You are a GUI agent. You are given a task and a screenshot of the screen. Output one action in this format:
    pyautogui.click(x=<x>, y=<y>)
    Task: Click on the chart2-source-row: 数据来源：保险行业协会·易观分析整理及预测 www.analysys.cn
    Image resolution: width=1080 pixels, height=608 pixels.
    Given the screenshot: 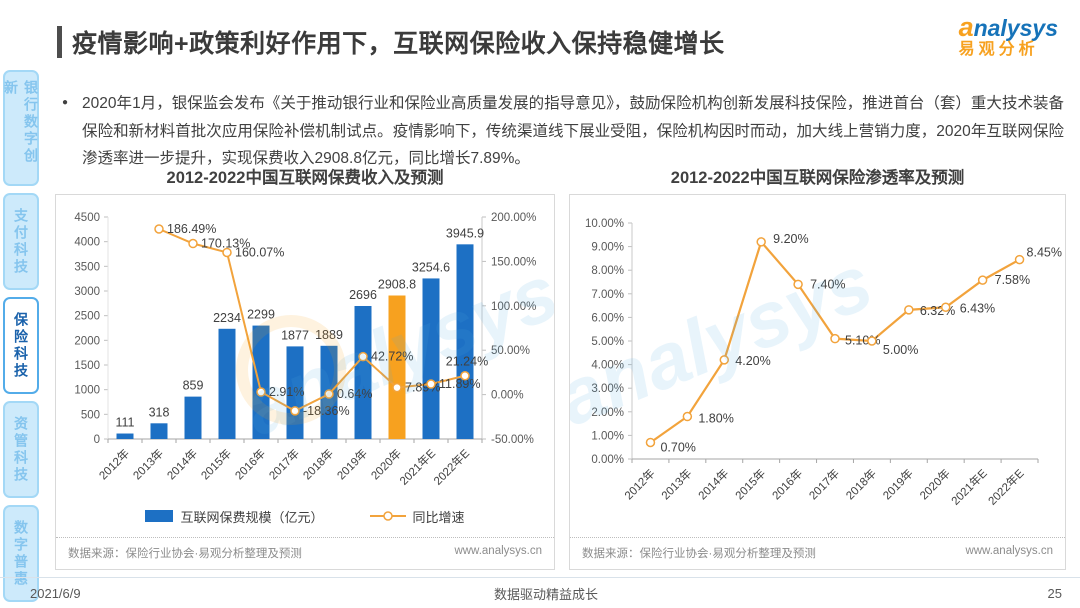 What is the action you would take?
    pyautogui.click(x=817, y=553)
    